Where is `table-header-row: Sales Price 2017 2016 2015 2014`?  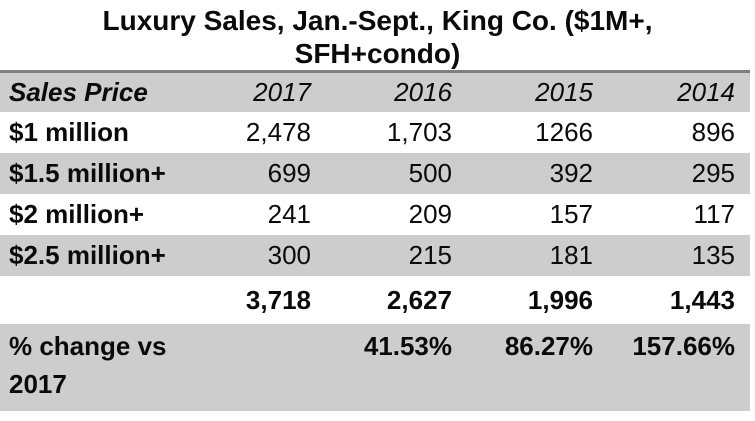
table-header-row: Sales Price 2017 2016 2015 2014 is located at coordinates (375, 91).